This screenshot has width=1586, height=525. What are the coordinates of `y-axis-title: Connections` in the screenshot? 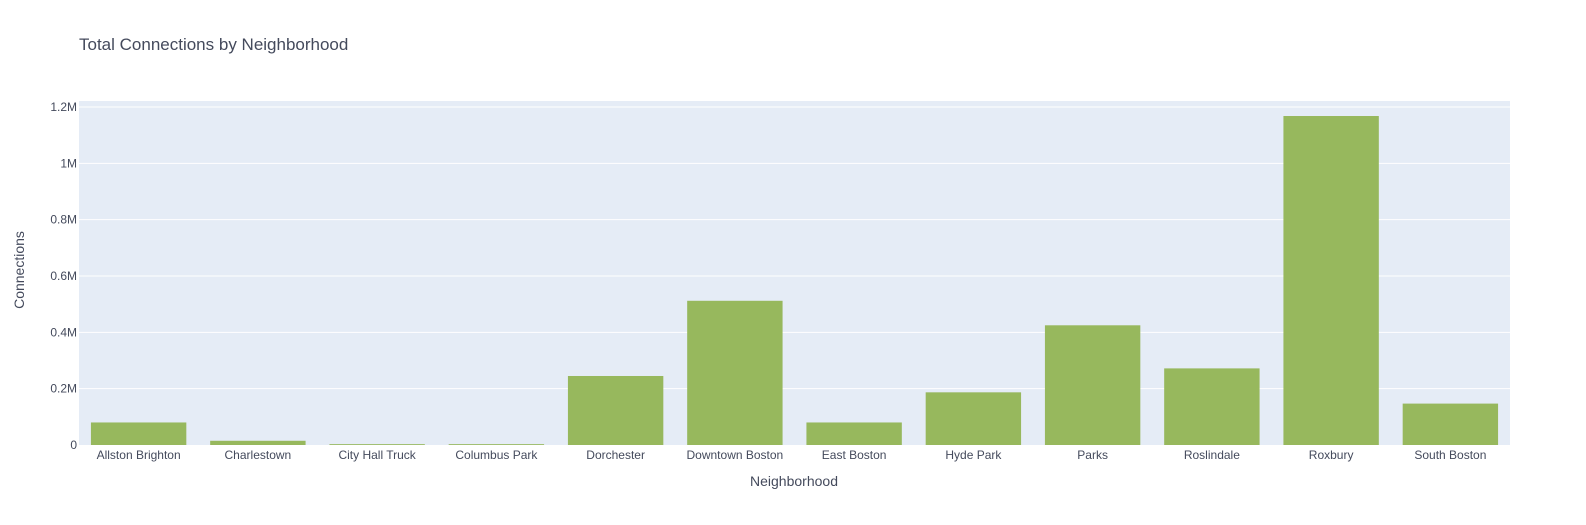 It's located at (19, 270).